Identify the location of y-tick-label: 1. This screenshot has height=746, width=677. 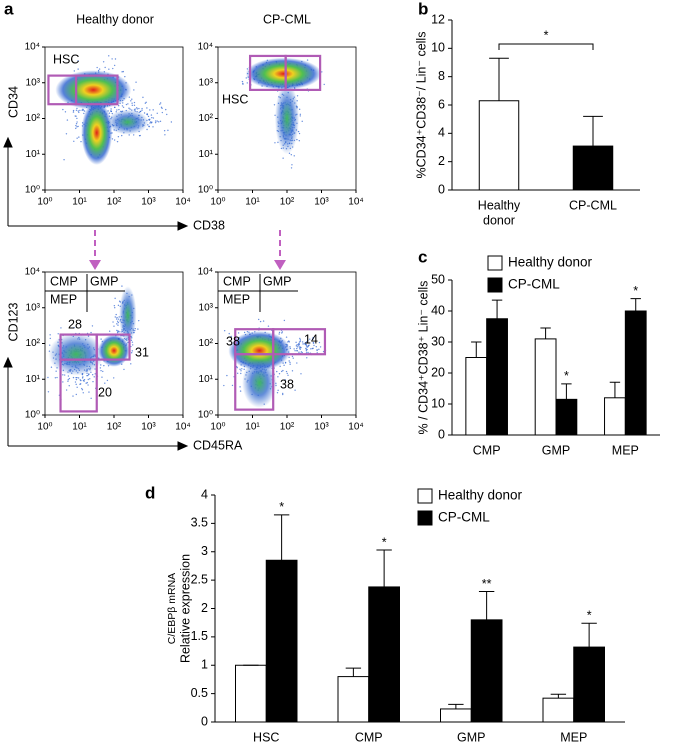
(204, 665).